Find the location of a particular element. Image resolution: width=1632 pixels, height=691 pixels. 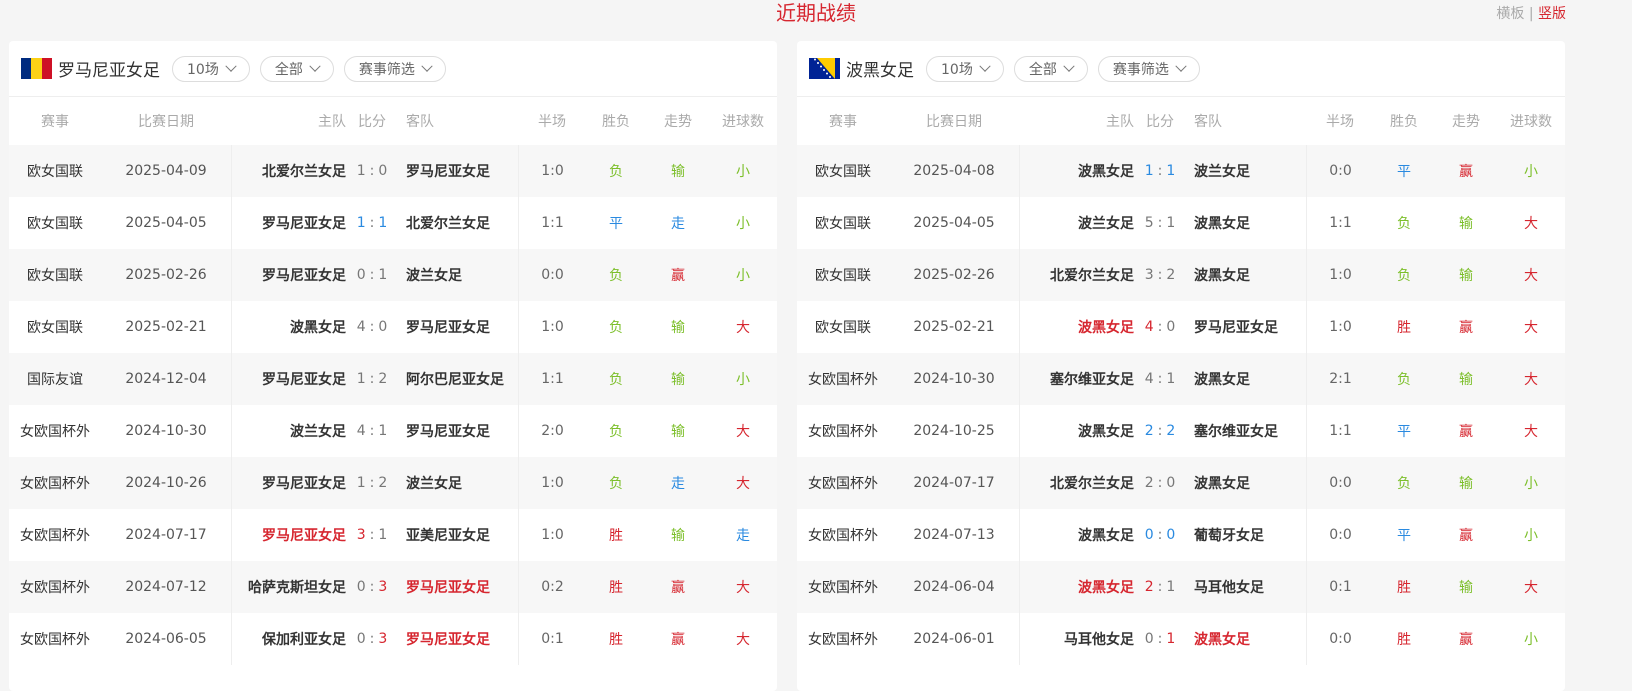

home-team: 马耳他女足 is located at coordinates (1076, 639).